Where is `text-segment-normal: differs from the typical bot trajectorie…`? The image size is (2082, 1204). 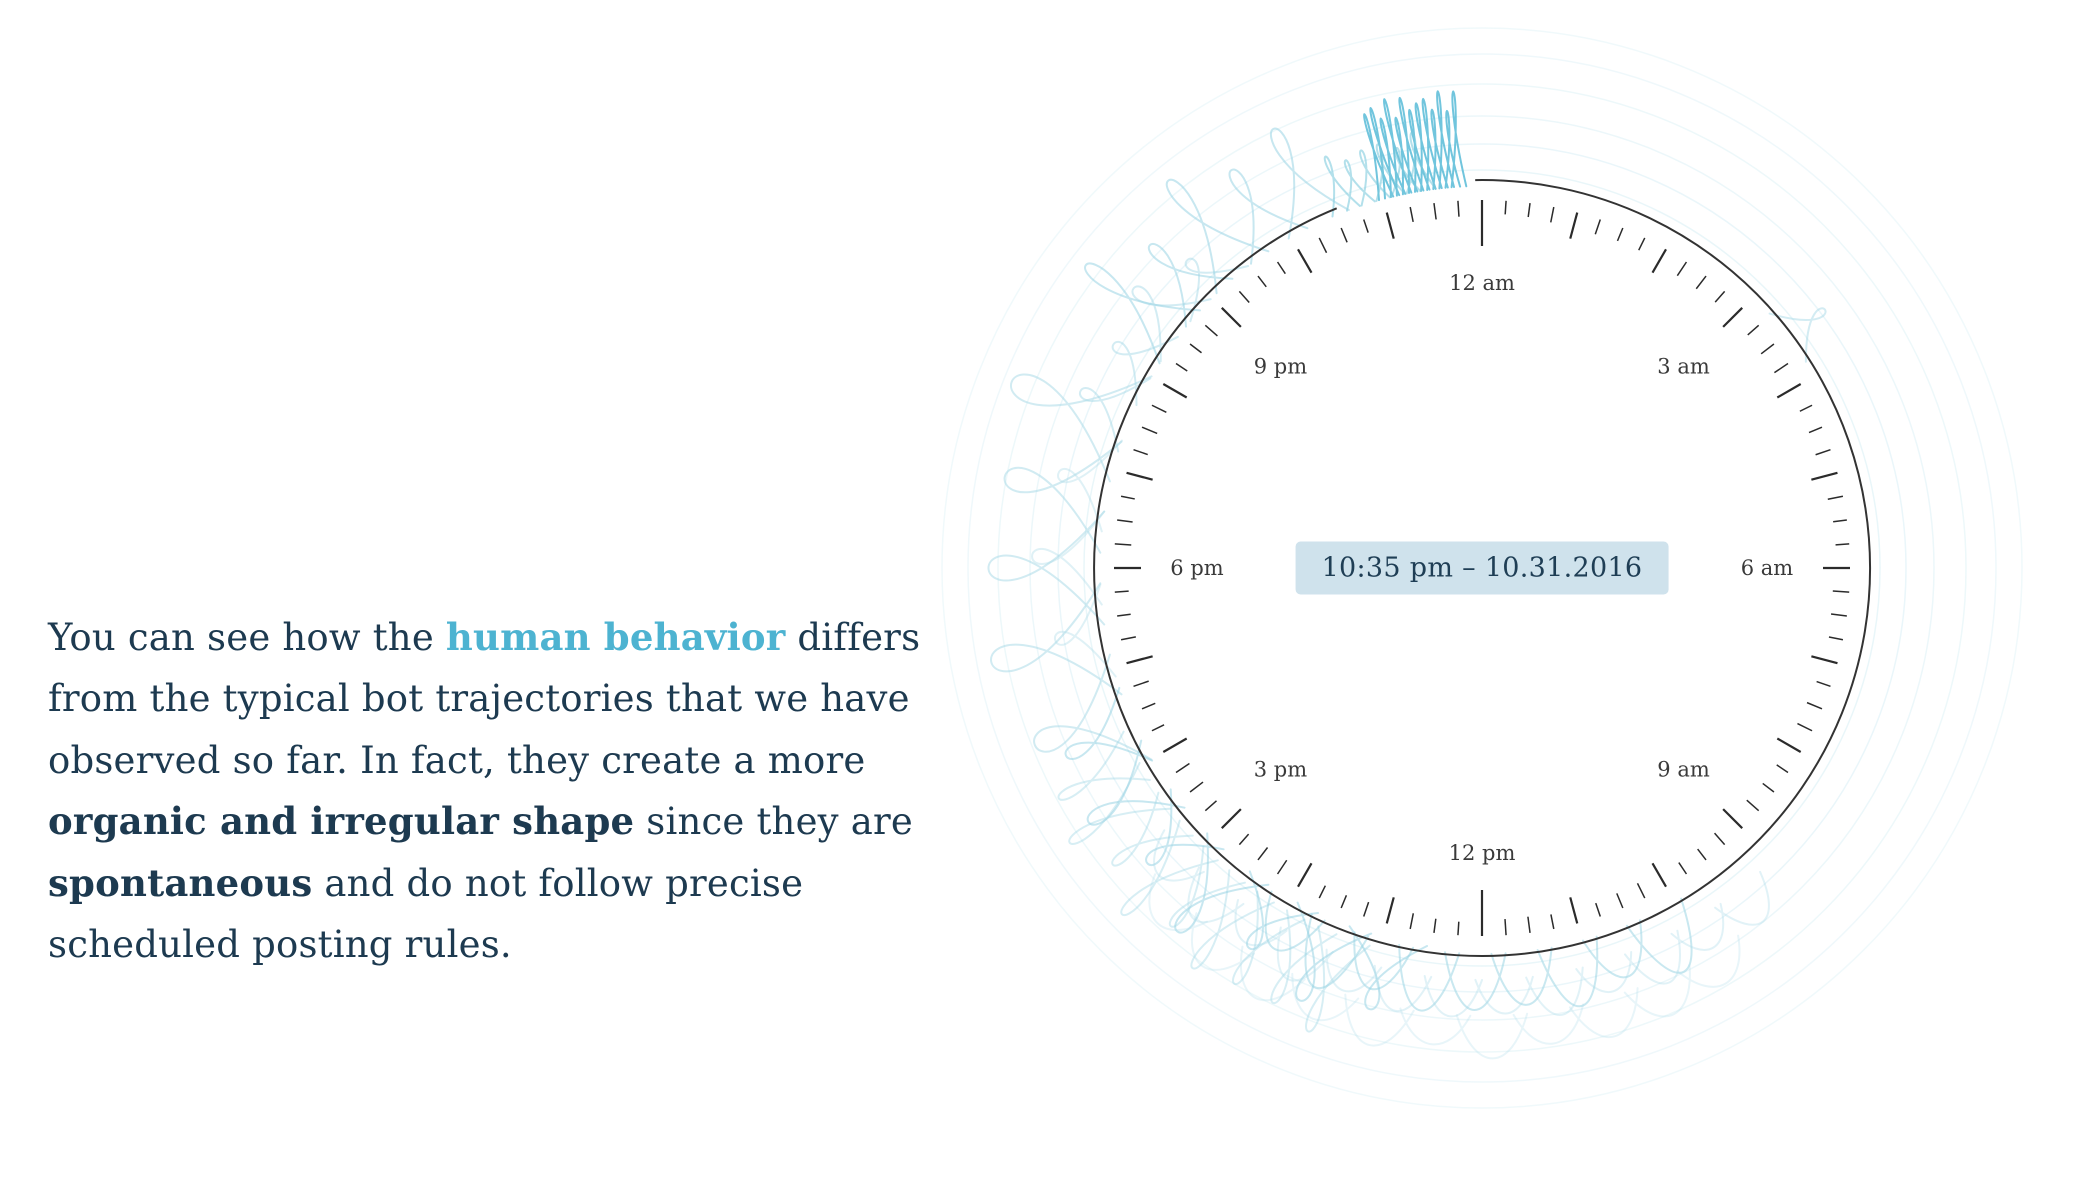
text-segment-normal: differs from the typical bot trajectorie… is located at coordinates (484, 699).